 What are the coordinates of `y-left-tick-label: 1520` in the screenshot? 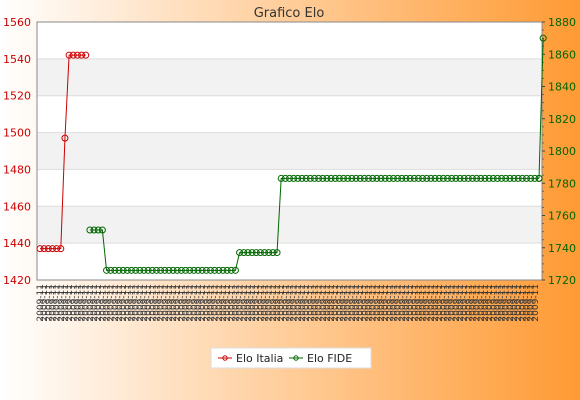 It's located at (17, 96).